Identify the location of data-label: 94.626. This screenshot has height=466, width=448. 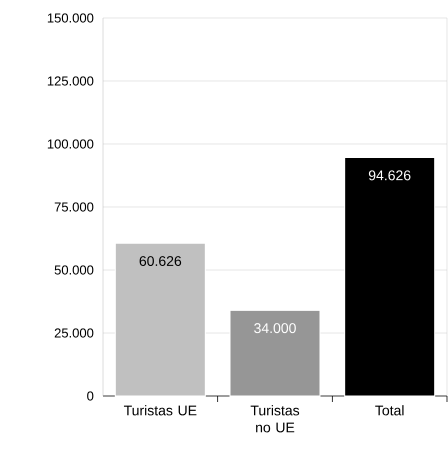
(389, 175).